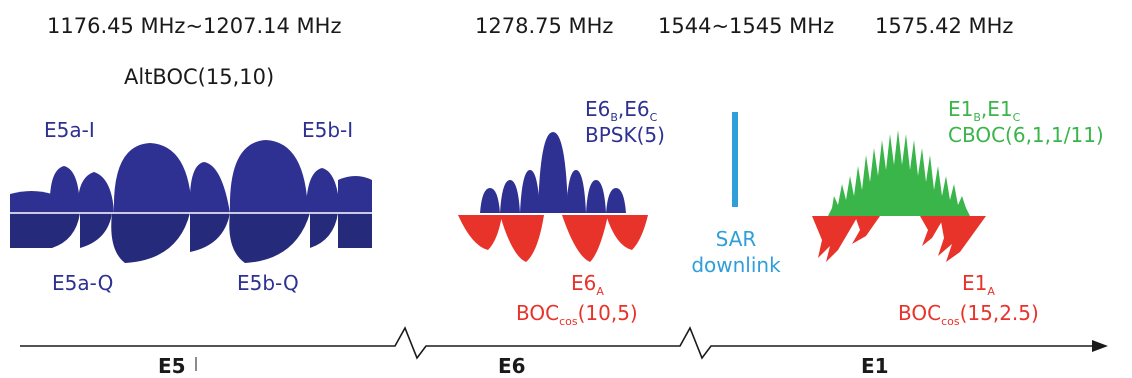 Image resolution: width=1132 pixels, height=378 pixels. Describe the element at coordinates (875, 366) in the screenshot. I see `axis-label-e1: E1` at that location.